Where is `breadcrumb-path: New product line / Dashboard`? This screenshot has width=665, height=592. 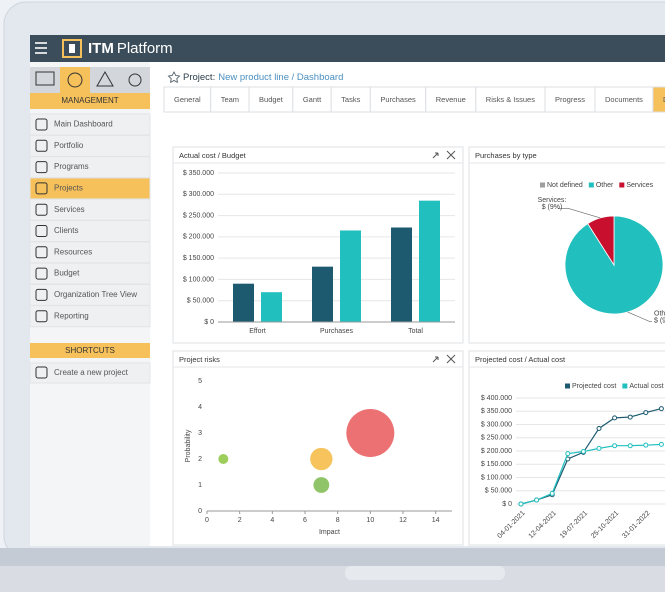 breadcrumb-path: New product line / Dashboard is located at coordinates (280, 77).